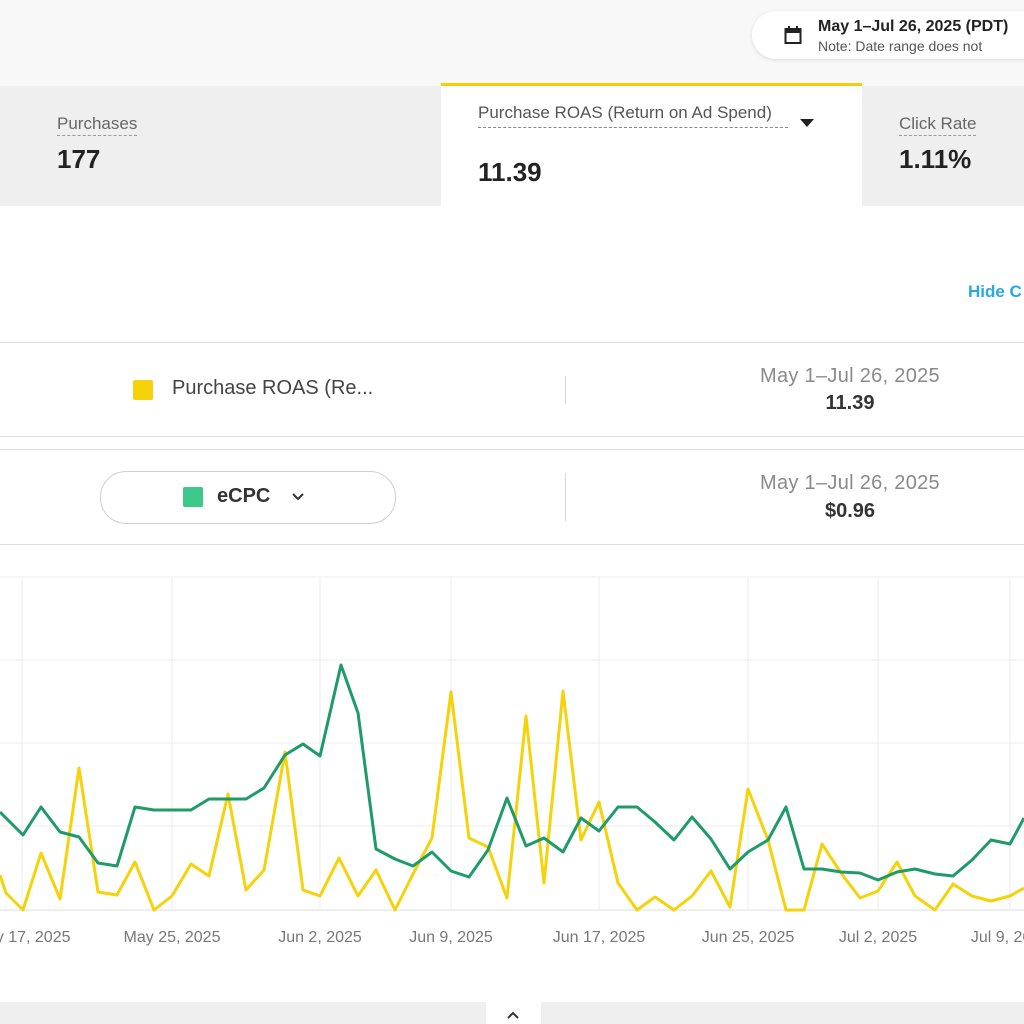 The image size is (1024, 1024). Describe the element at coordinates (850, 511) in the screenshot. I see `secondary-value: $0.96` at that location.